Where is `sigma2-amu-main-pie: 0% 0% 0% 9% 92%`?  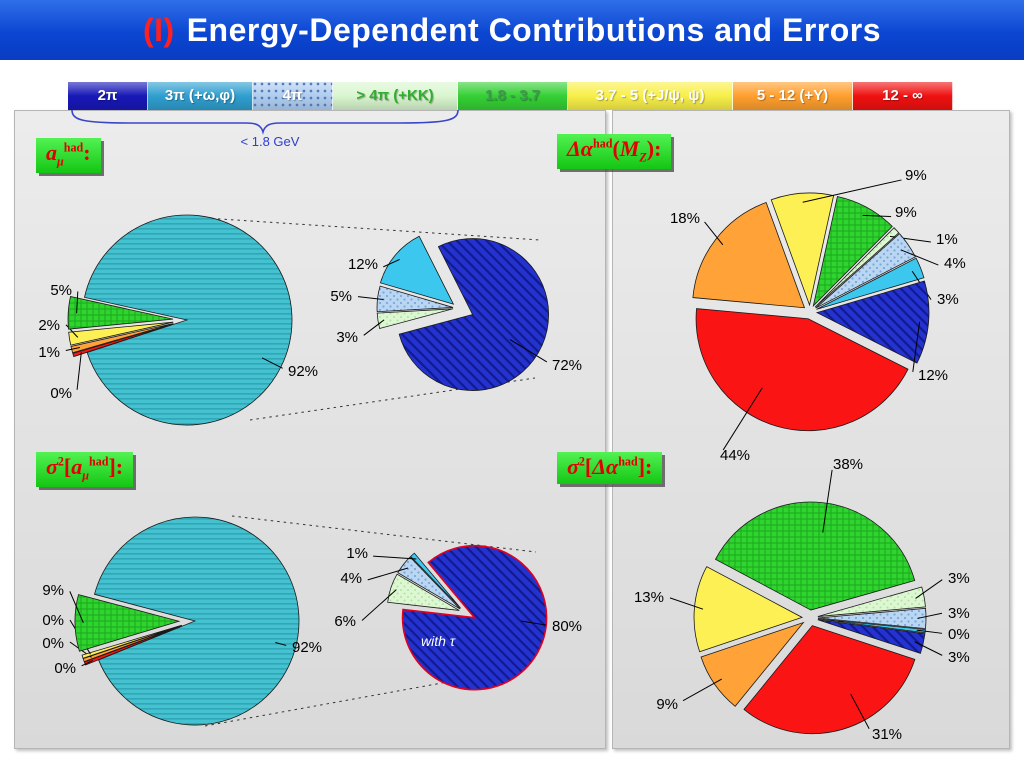 sigma2-amu-main-pie: 0% 0% 0% 9% 92% is located at coordinates (182, 621).